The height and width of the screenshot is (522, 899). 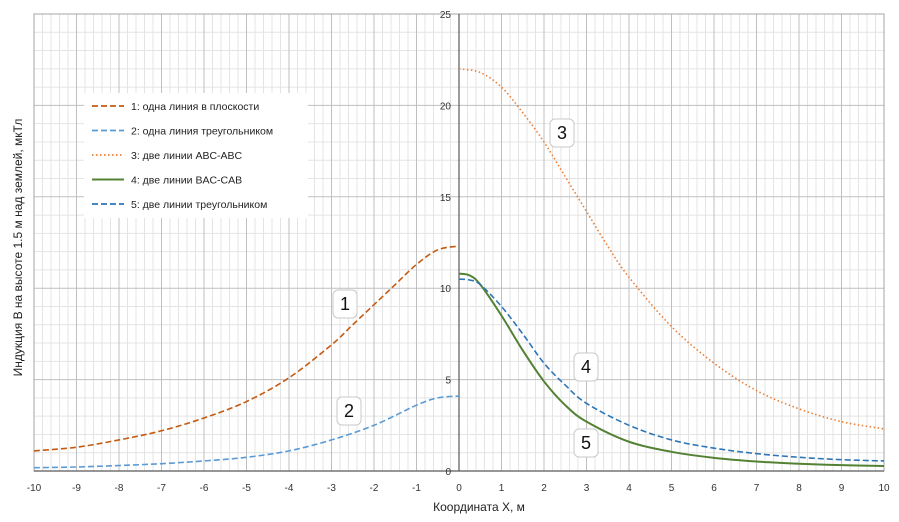 I want to click on x-tick-label: -6, so click(x=204, y=488).